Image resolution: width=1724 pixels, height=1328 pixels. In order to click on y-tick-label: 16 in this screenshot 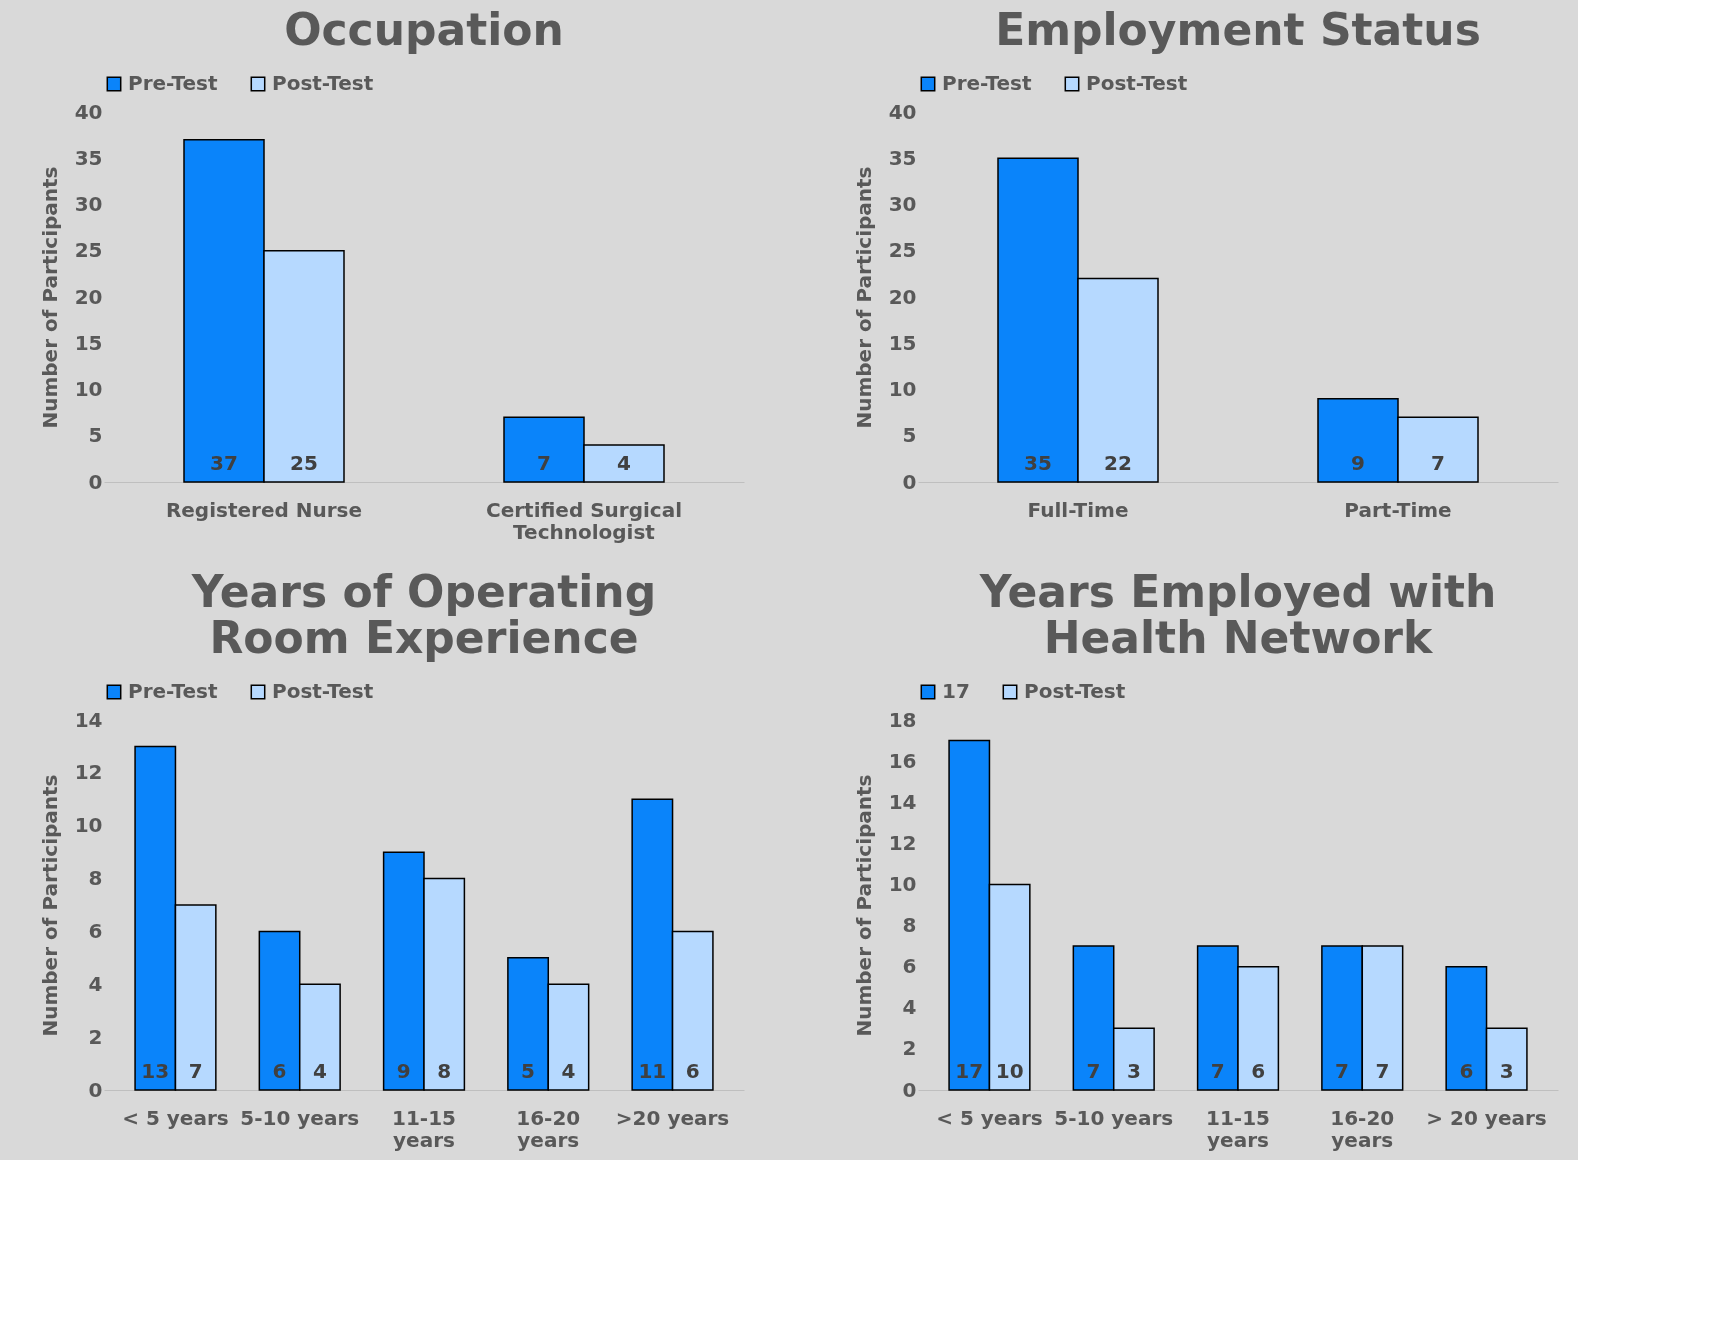, I will do `click(902, 760)`.